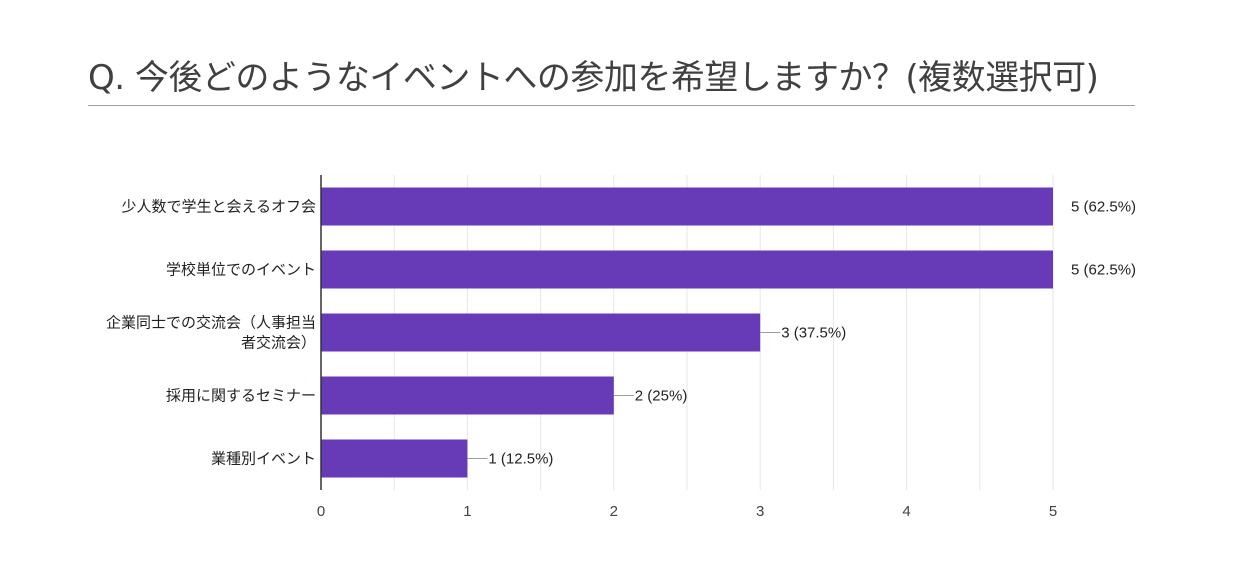  Describe the element at coordinates (278, 343) in the screenshot. I see `category-label: 者交流会）` at that location.